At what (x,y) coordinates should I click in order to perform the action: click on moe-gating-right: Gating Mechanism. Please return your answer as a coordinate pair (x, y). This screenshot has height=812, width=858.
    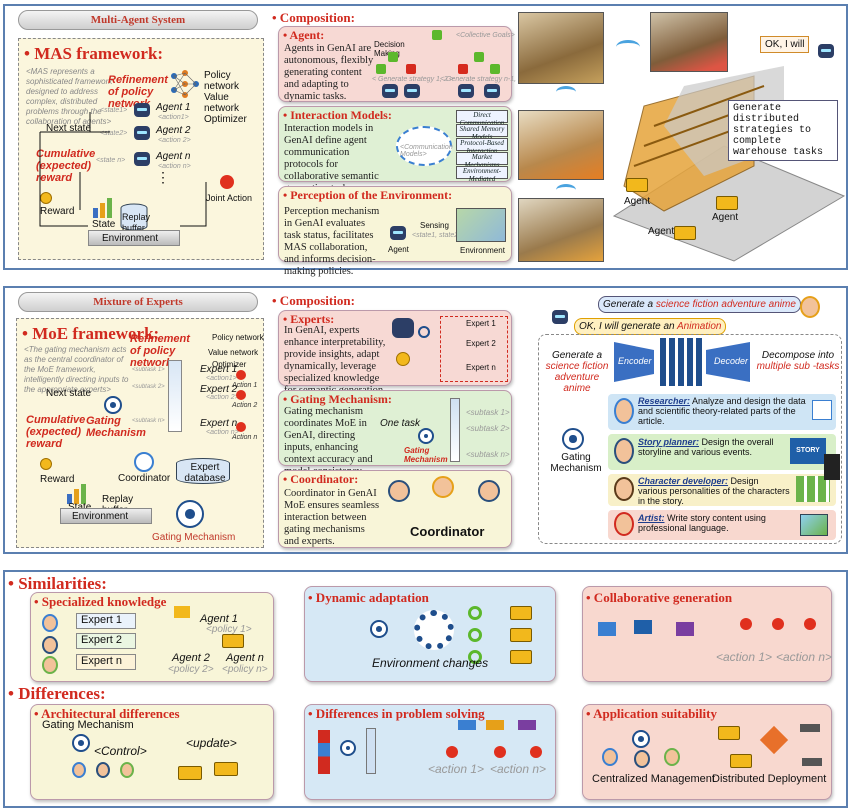
    Looking at the image, I should click on (576, 463).